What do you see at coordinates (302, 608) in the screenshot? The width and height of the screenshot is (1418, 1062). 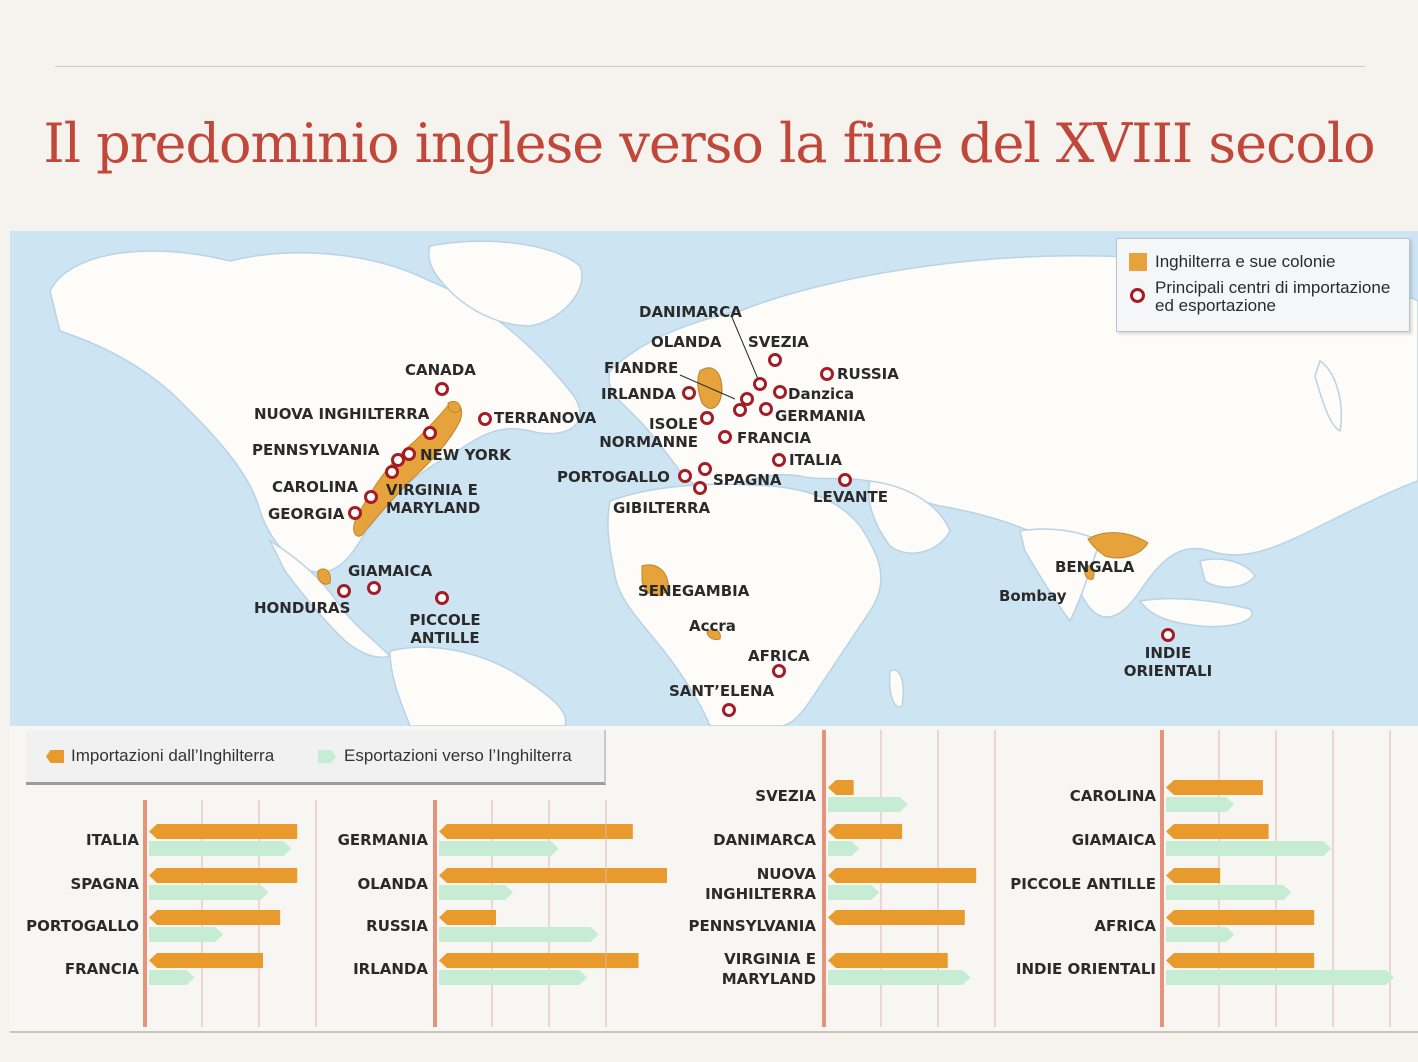 I see `label-honduras: HONDURAS` at bounding box center [302, 608].